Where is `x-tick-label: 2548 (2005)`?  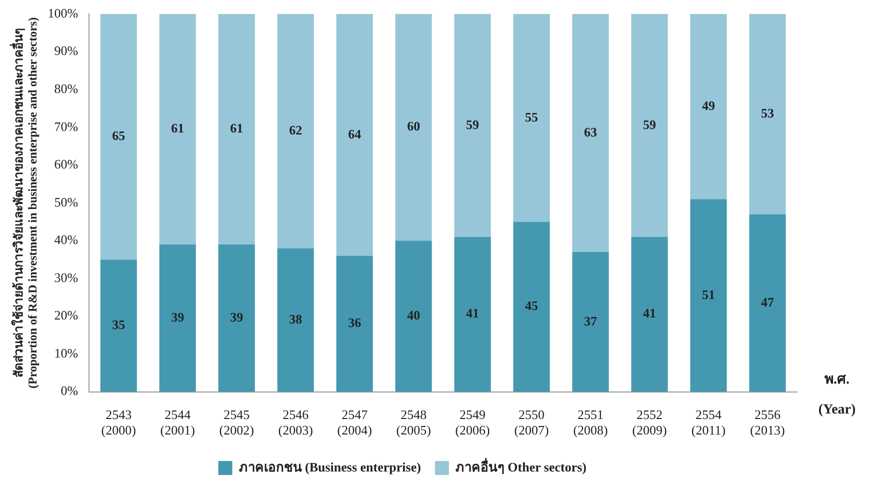
x-tick-label: 2548 (2005) is located at coordinates (413, 422).